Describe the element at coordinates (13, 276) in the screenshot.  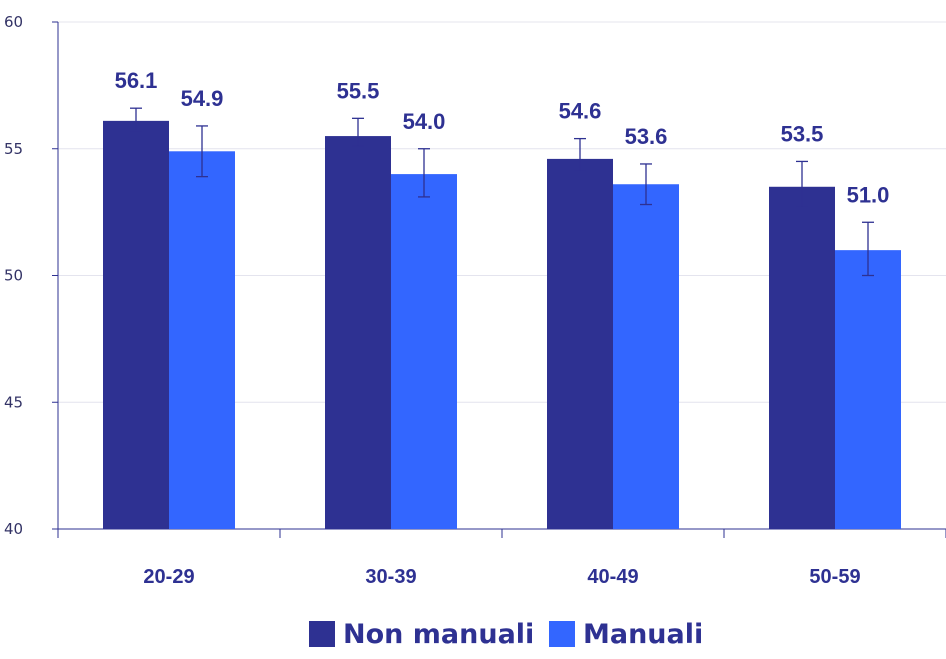
I see `y-tick-label: 50` at that location.